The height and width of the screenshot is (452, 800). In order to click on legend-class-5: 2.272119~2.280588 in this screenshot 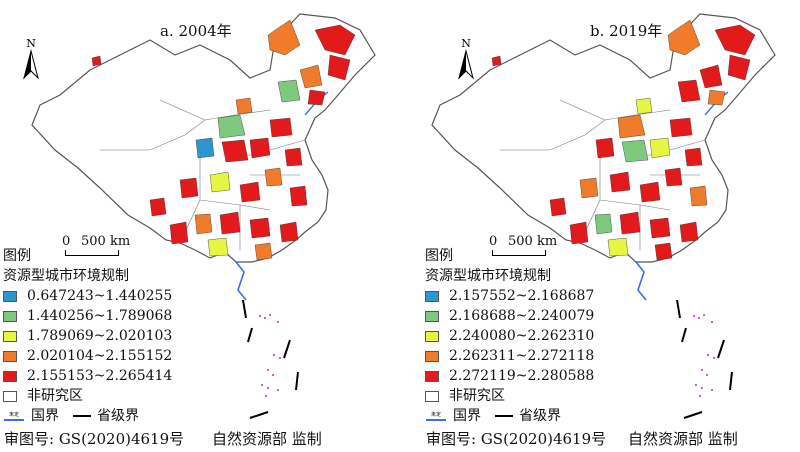, I will do `click(509, 376)`.